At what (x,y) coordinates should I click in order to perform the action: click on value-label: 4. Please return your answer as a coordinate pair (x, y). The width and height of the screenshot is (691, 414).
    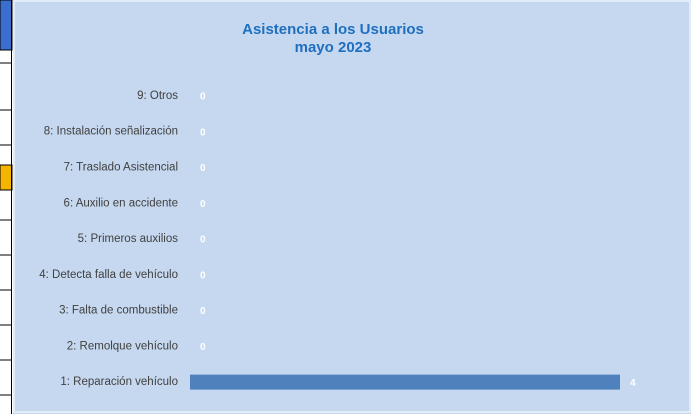
    Looking at the image, I should click on (633, 383).